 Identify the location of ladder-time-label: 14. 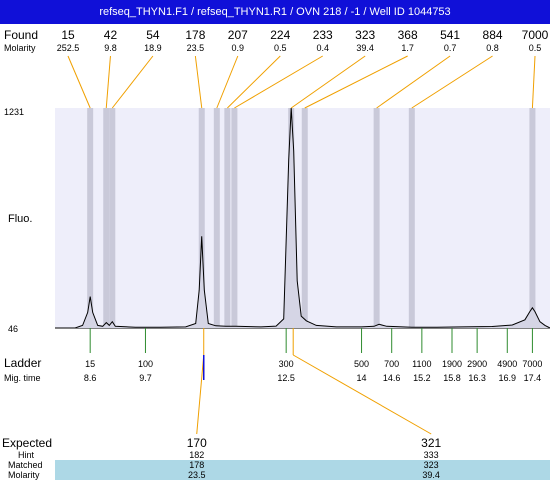
(362, 378).